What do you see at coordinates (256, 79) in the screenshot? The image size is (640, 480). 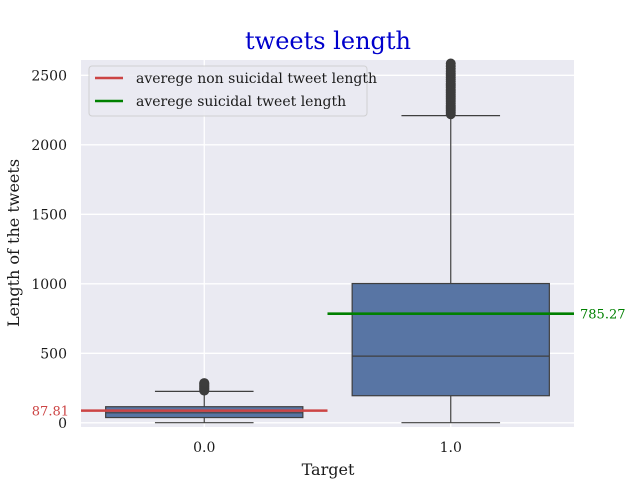 I see `legend-entry: averege non suicidal tweet length` at bounding box center [256, 79].